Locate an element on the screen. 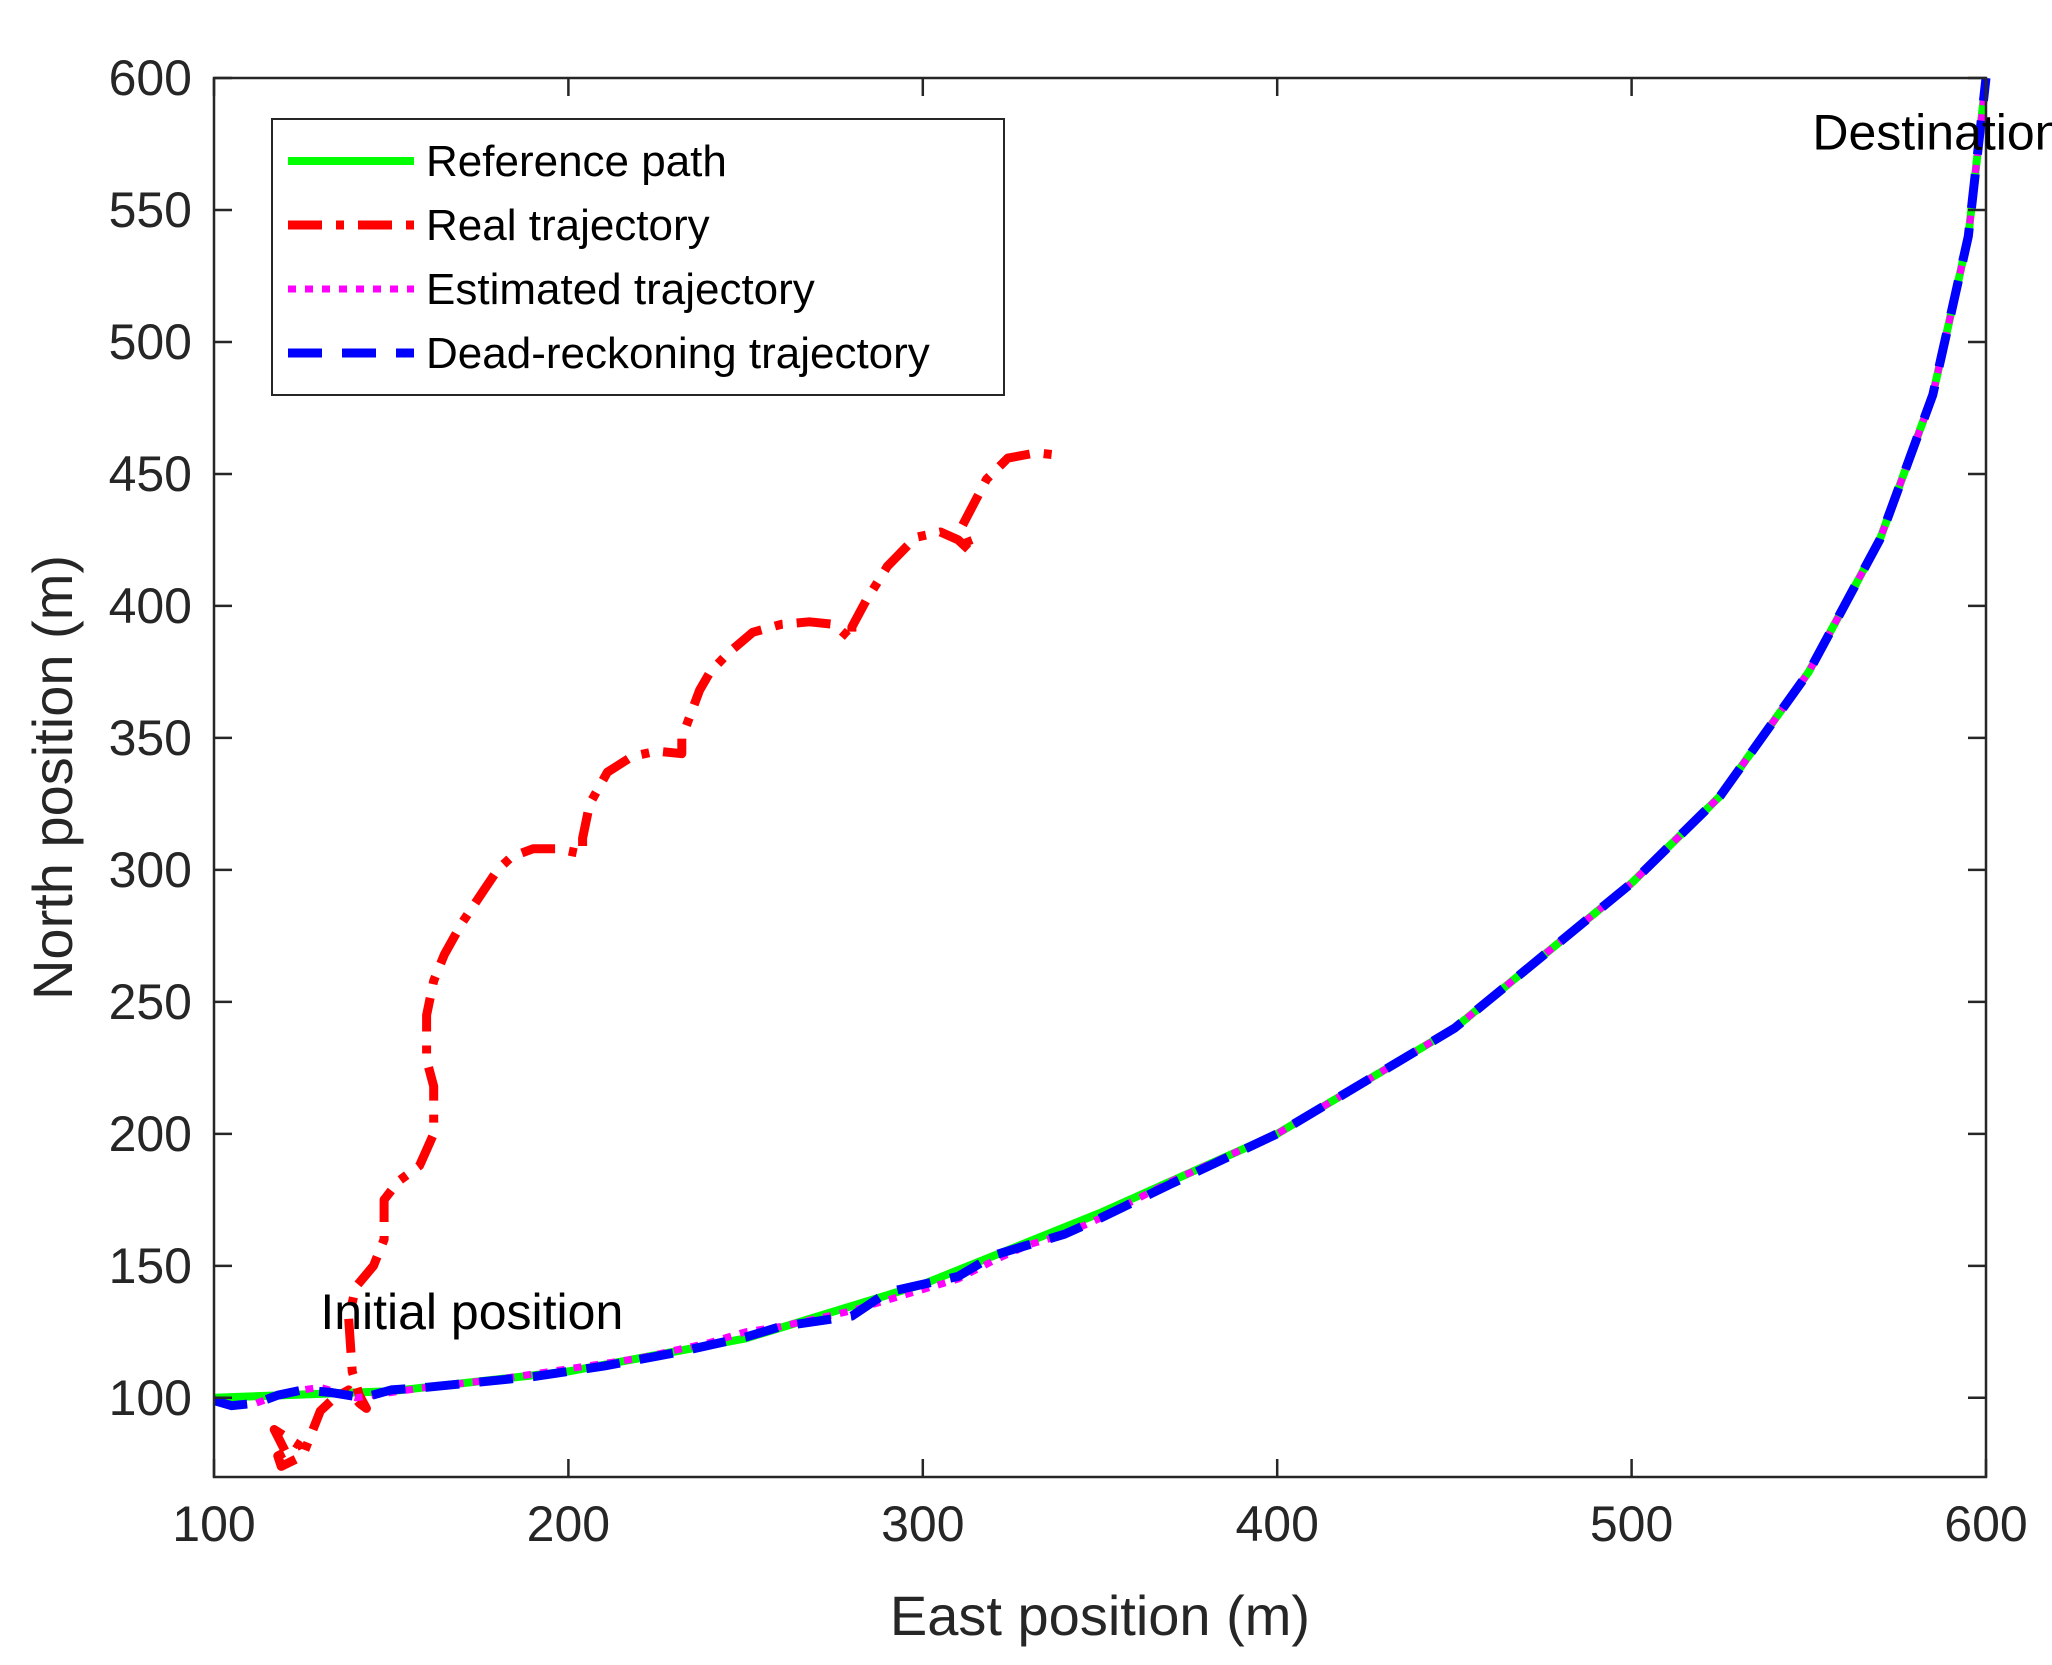 The height and width of the screenshot is (1665, 2052). x-tick-label: 100 is located at coordinates (213, 1524).